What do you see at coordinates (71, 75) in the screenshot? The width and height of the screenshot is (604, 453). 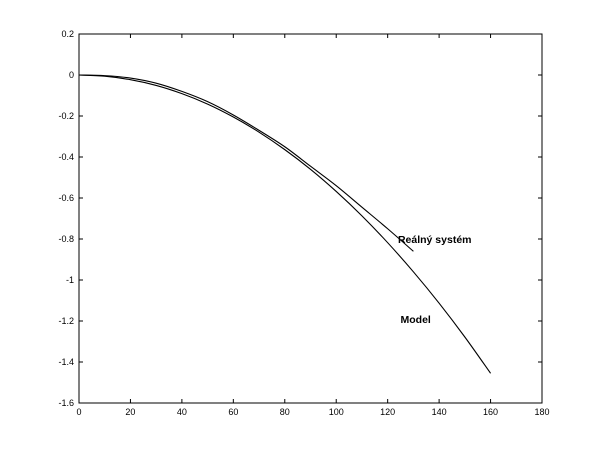 I see `y-tick-label: 0` at bounding box center [71, 75].